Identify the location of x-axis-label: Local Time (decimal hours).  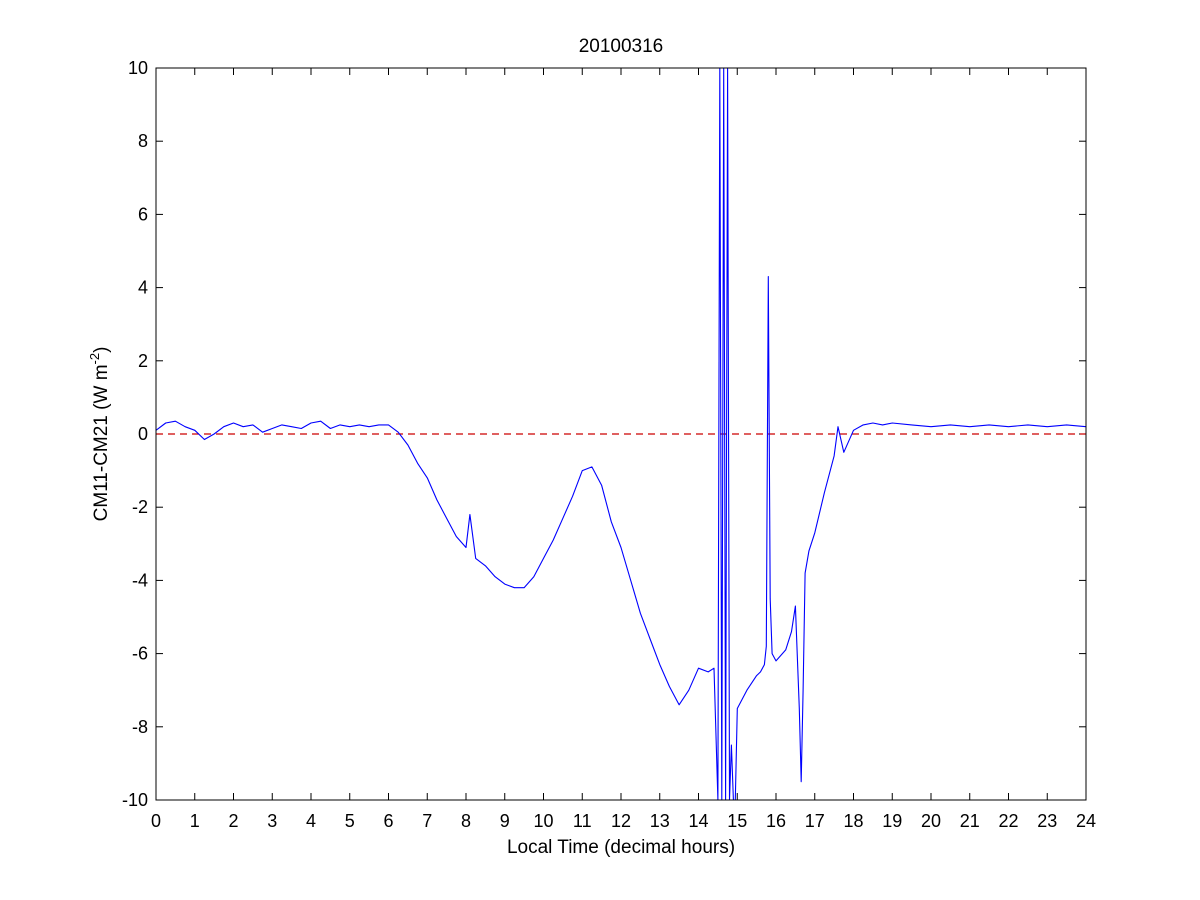
(621, 847).